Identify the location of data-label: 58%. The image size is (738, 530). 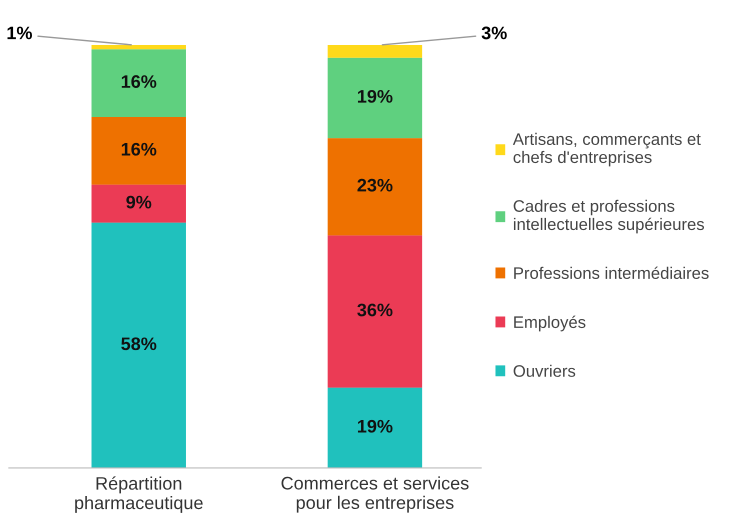
(138, 343).